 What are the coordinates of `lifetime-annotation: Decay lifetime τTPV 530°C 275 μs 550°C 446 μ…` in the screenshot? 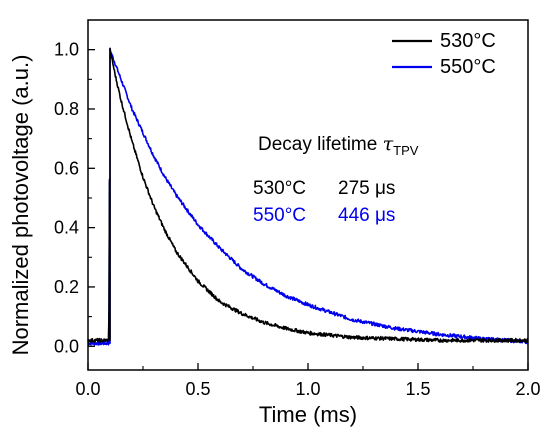 It's located at (336, 179).